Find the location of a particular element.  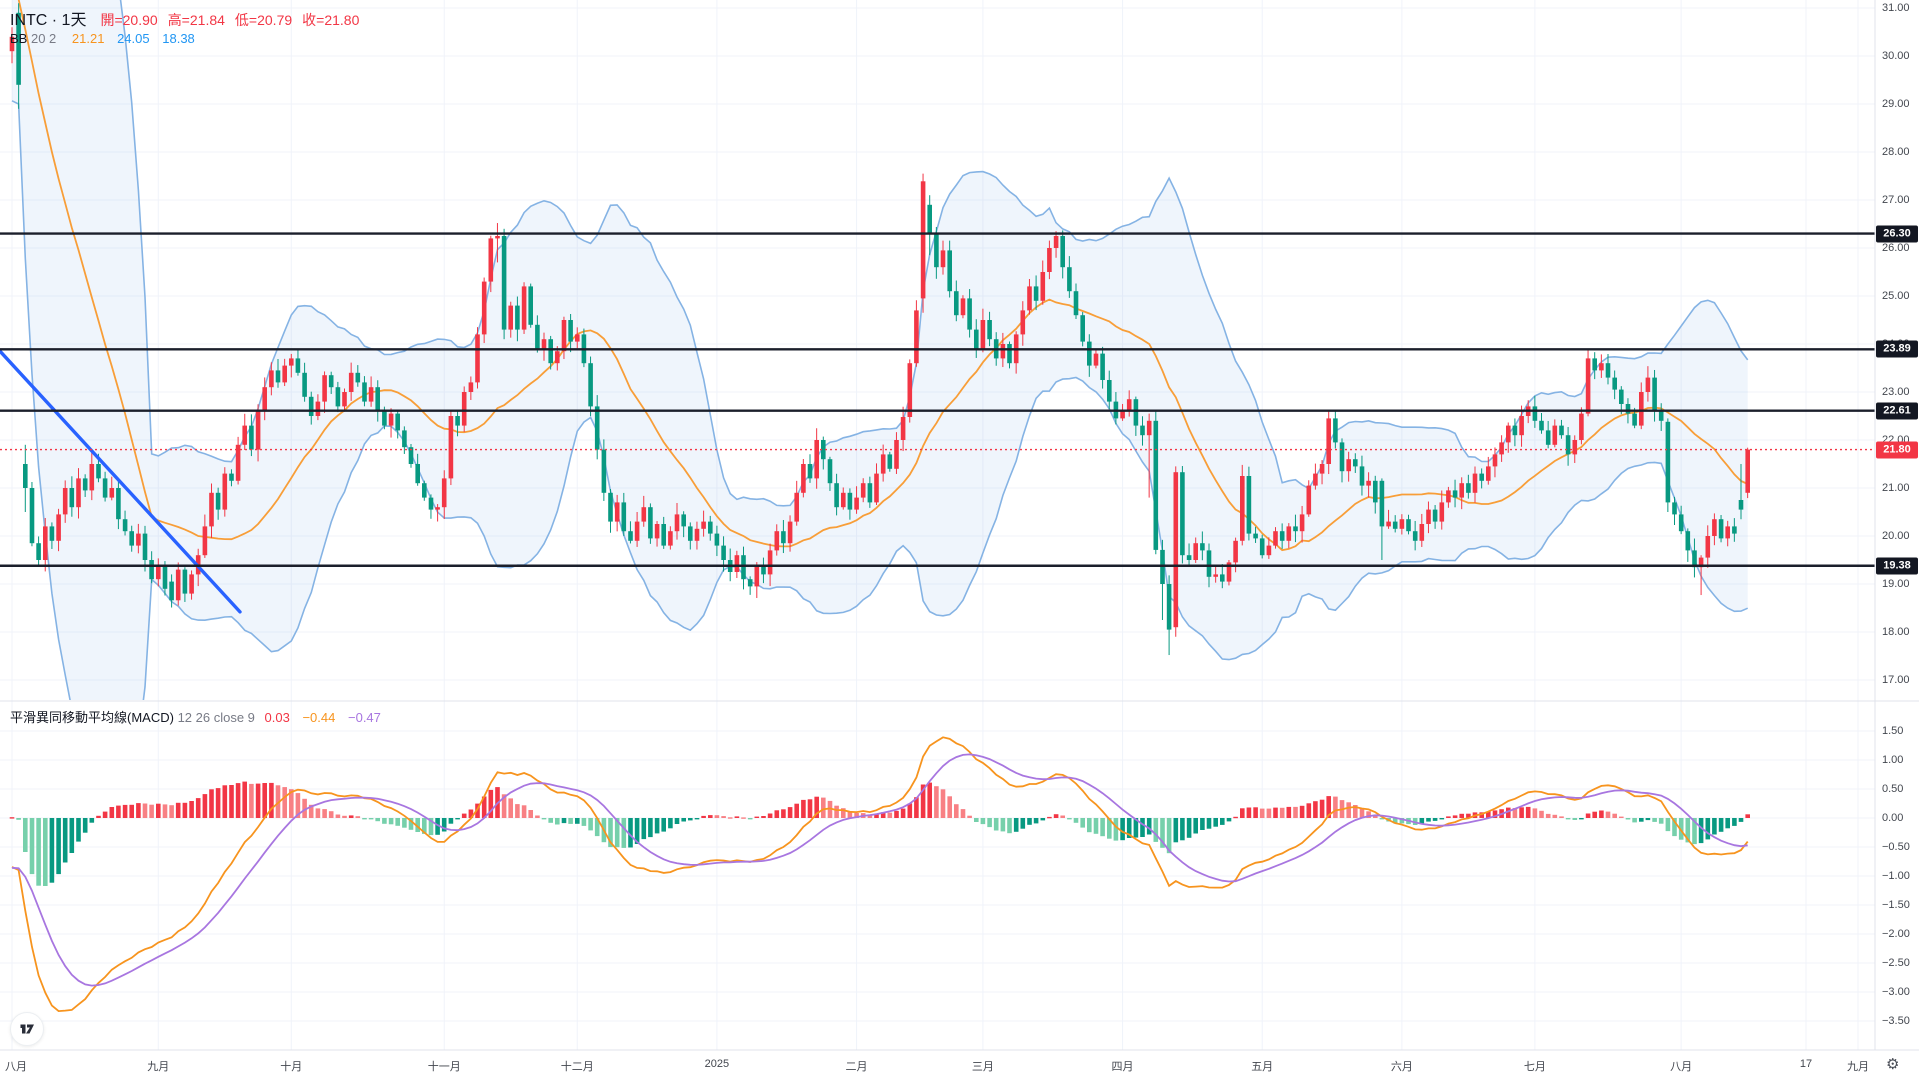

bb-name: BB is located at coordinates (19, 38).